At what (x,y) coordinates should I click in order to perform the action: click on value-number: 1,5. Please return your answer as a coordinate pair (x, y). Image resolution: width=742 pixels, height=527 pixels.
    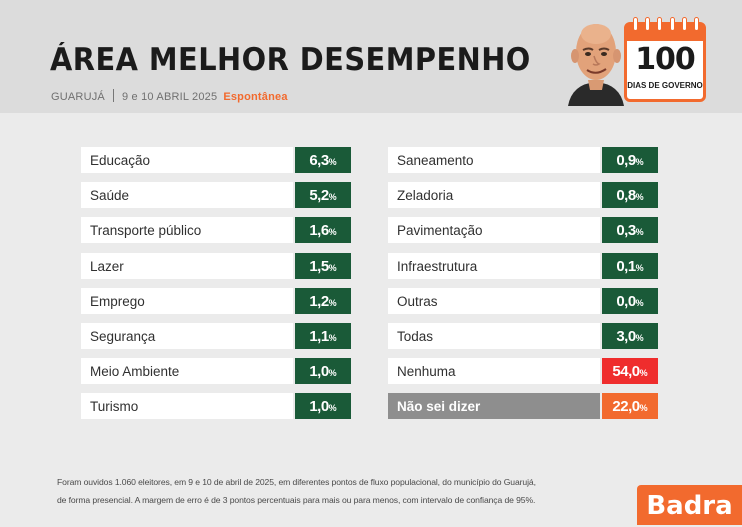
    Looking at the image, I should click on (319, 266).